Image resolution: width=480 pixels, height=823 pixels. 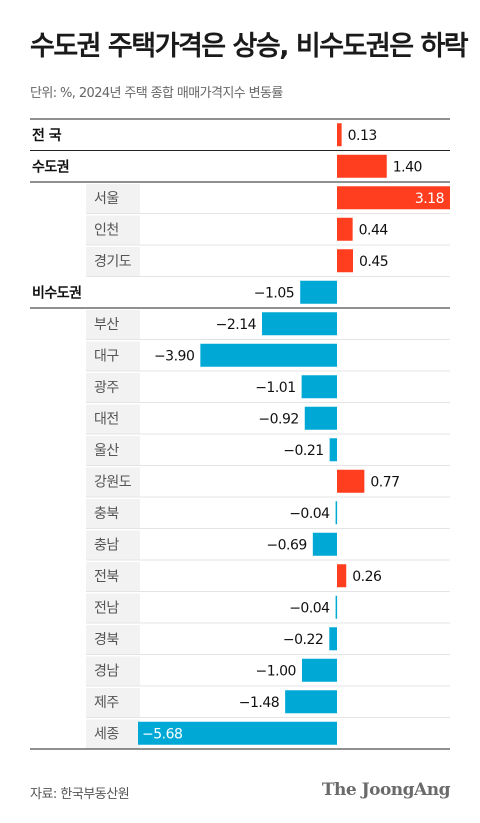 What do you see at coordinates (106, 545) in the screenshot?
I see `category-label: 충남` at bounding box center [106, 545].